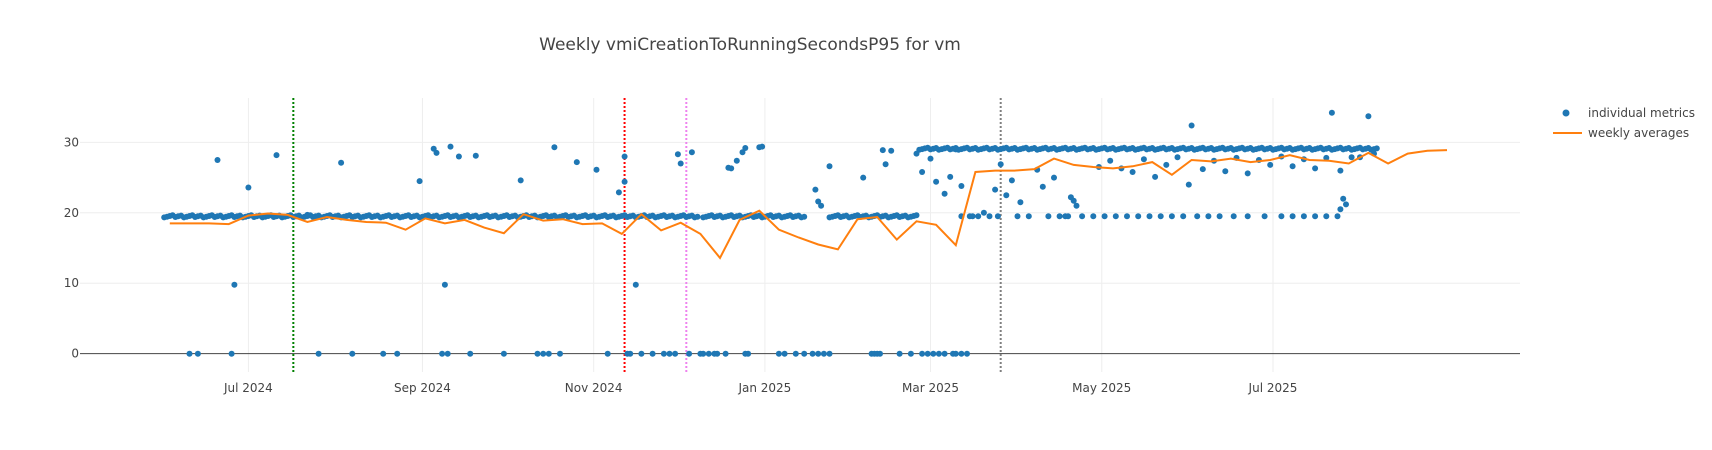 The image size is (1712, 450). Describe the element at coordinates (594, 388) in the screenshot. I see `x-tick-label: Nov 2024` at that location.